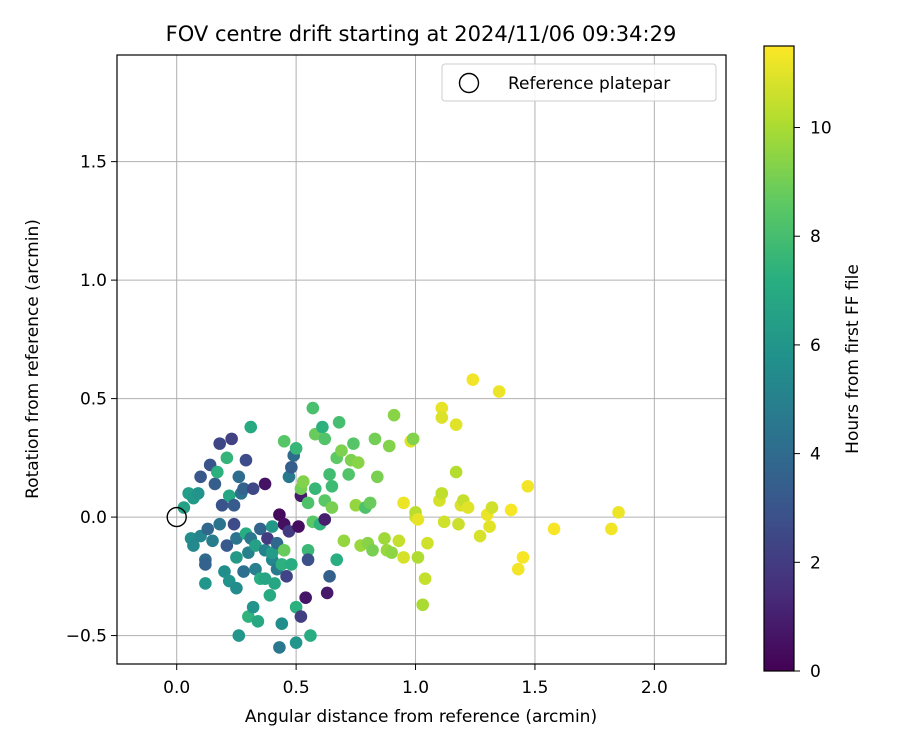  I want to click on legend-marker, so click(469, 83).